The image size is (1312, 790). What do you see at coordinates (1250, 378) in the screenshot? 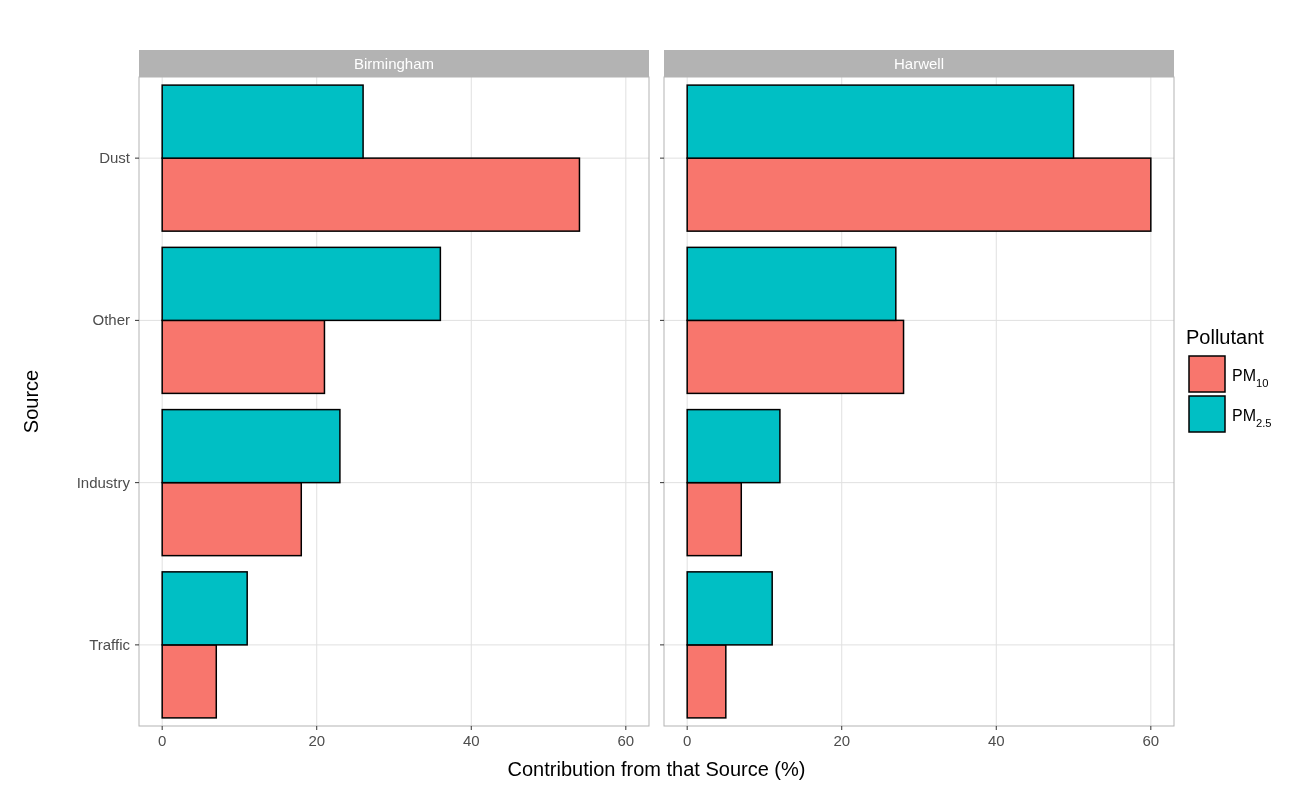
I see `legend-label: PM$_{10}$` at bounding box center [1250, 378].